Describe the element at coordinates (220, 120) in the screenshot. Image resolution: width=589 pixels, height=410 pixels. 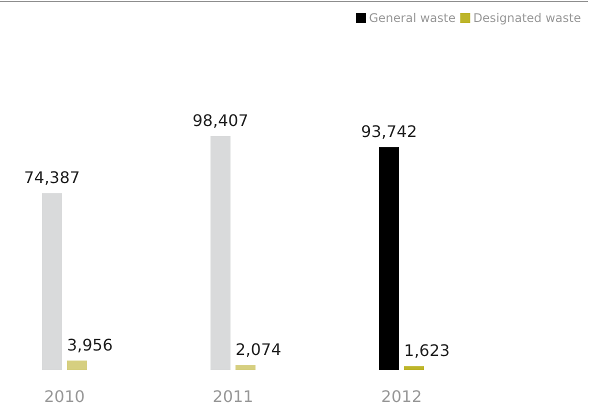
I see `data-label: 98,407` at that location.